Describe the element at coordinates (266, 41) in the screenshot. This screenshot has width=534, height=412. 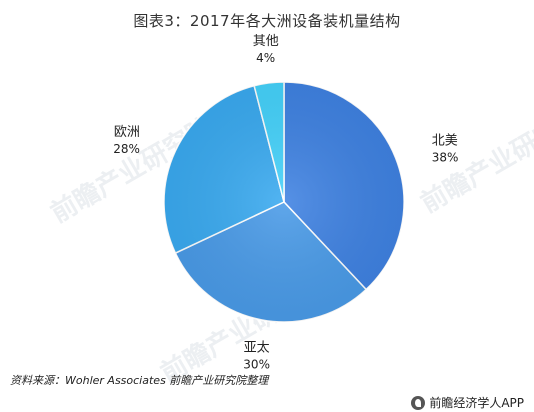
I see `slice-label-4: 其他` at that location.